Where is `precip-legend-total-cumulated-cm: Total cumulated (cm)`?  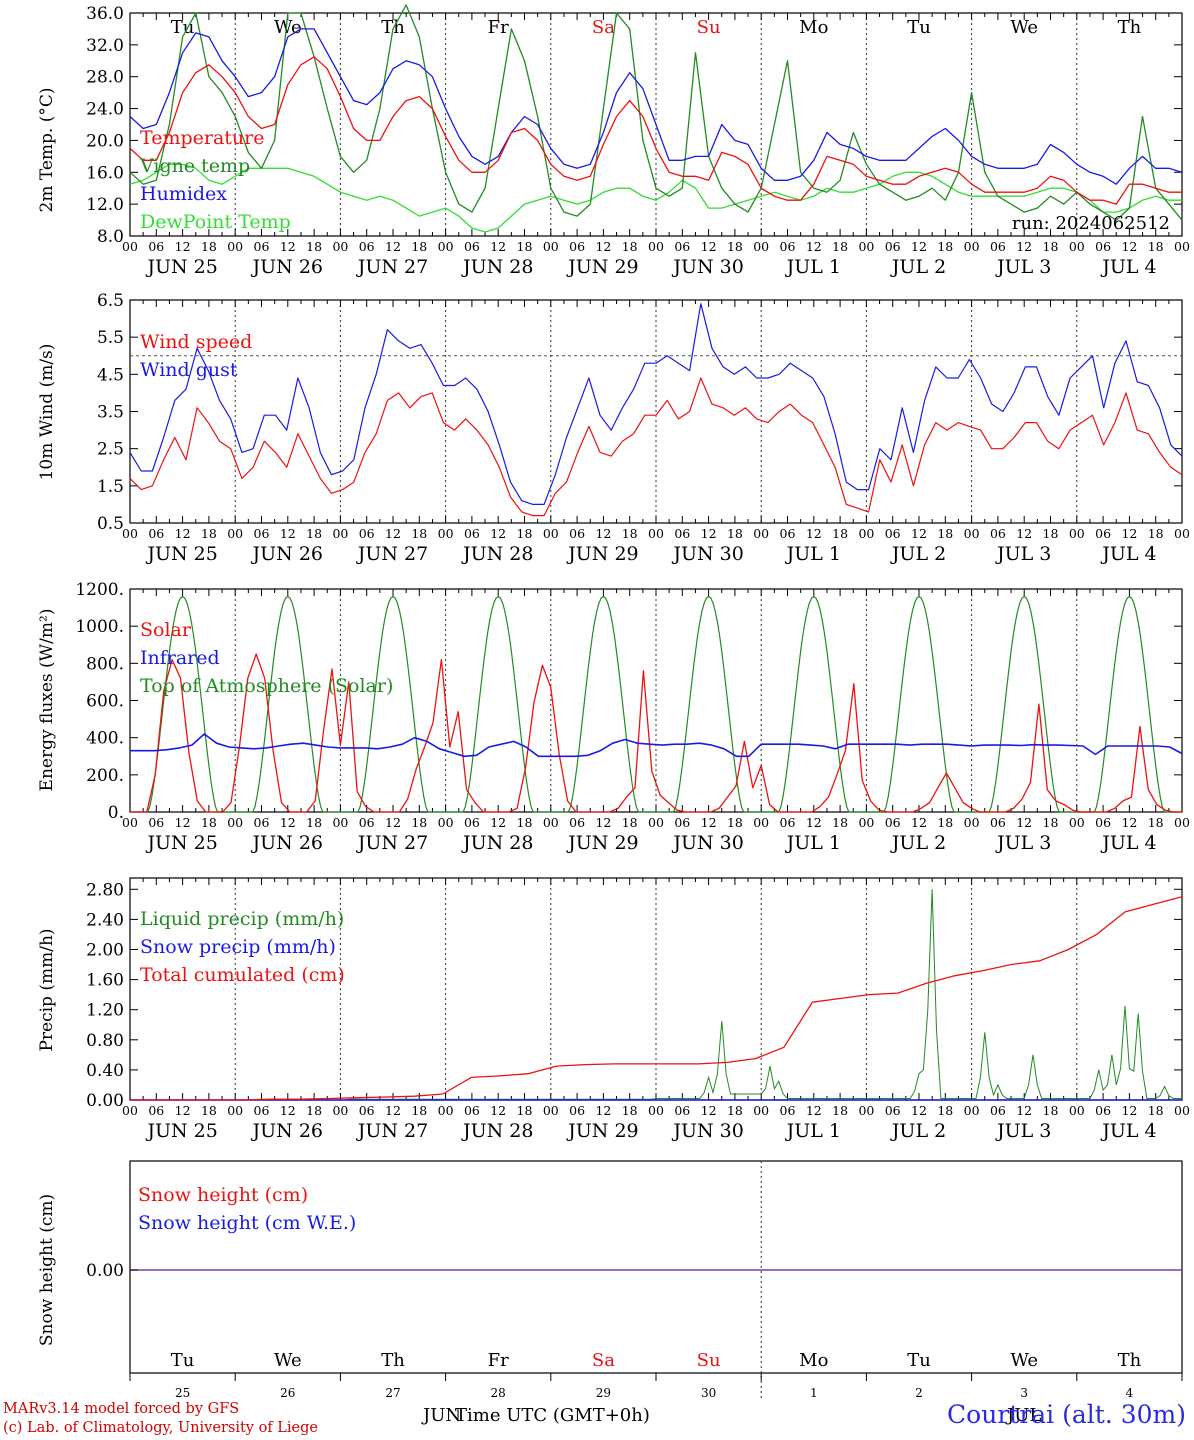
precip-legend-total-cumulated-cm: Total cumulated (cm) is located at coordinates (242, 975).